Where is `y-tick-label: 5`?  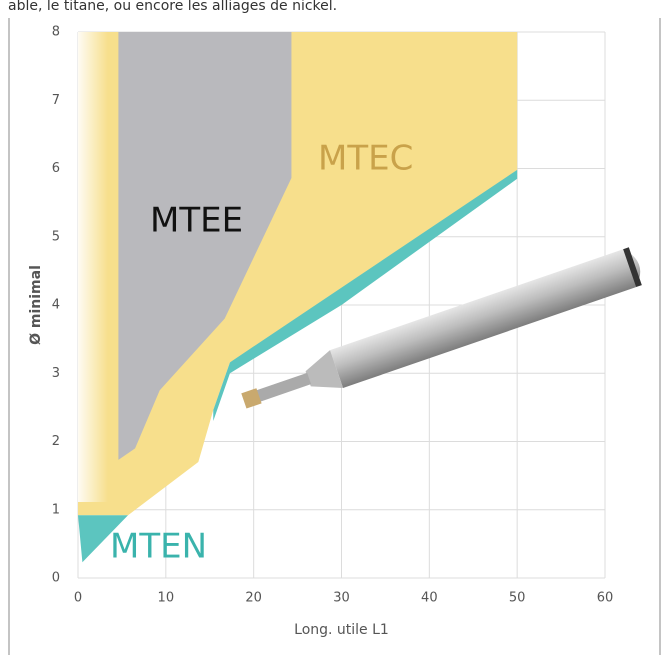 y-tick-label: 5 is located at coordinates (56, 236).